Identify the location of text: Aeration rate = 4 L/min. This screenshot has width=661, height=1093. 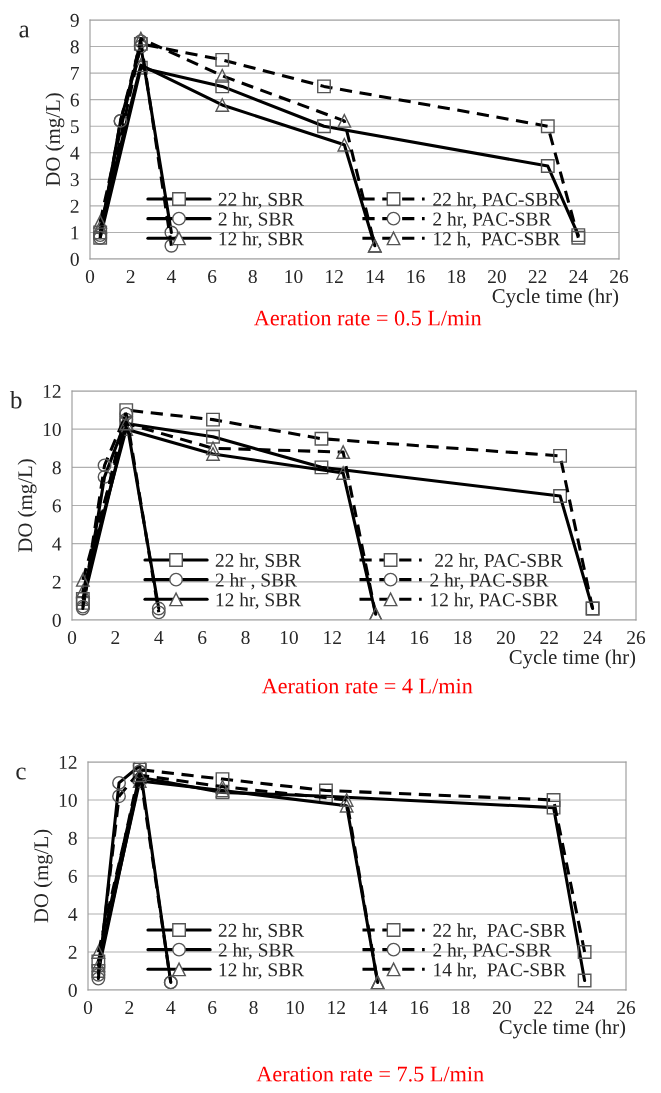
(367, 686).